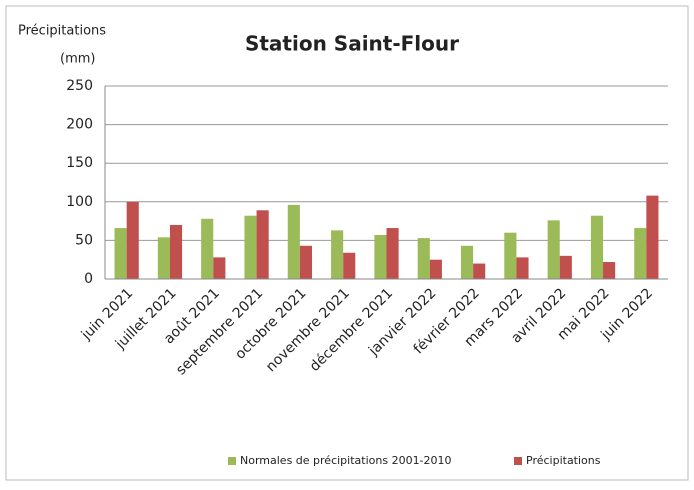  Describe the element at coordinates (346, 460) in the screenshot. I see `legend-label: Normales de précipitations 2001-2010` at that location.